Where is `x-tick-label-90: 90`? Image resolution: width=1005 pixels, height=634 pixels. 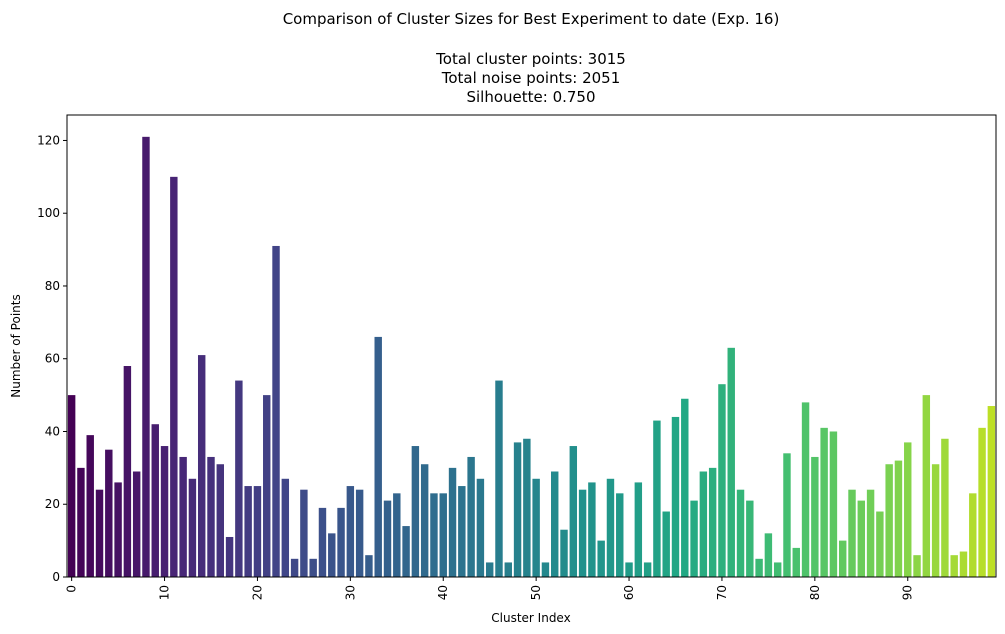 x-tick-label-90: 90 is located at coordinates (908, 592).